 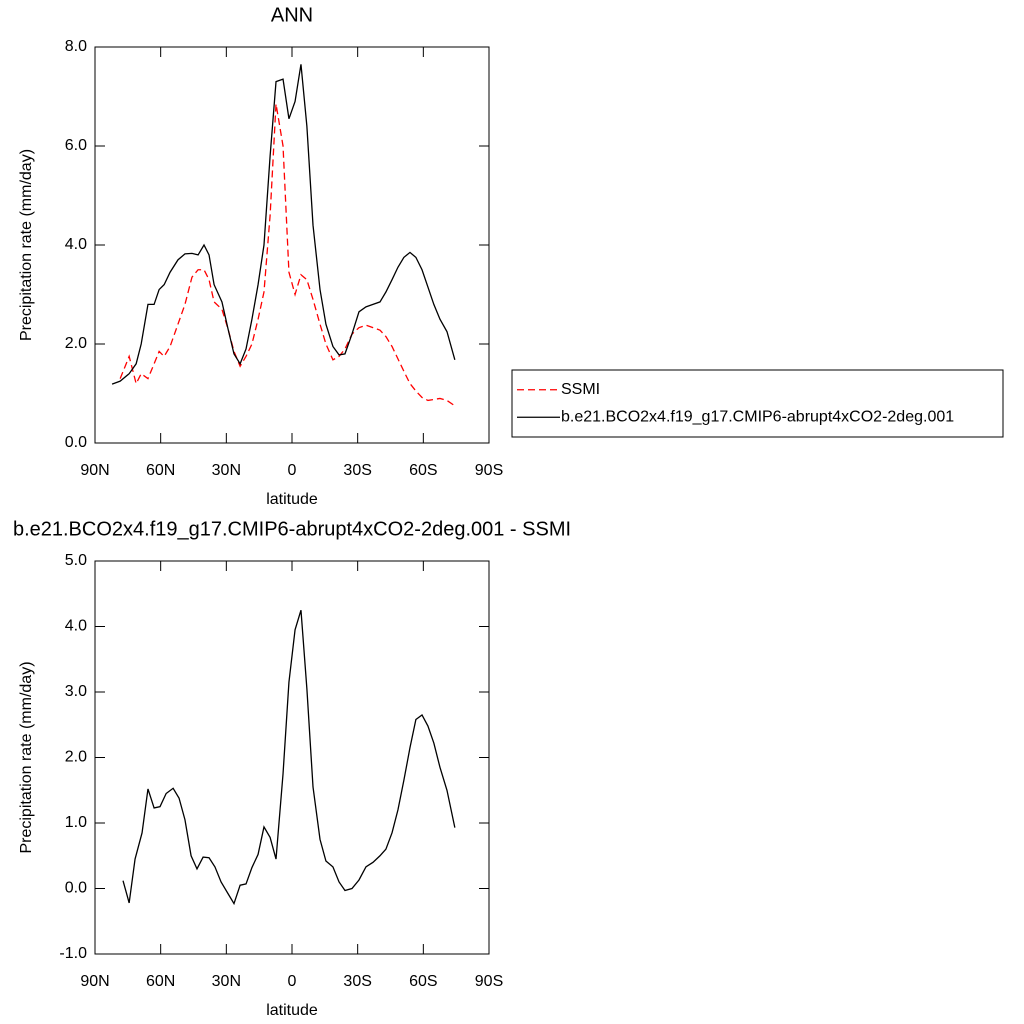 What do you see at coordinates (73, 953) in the screenshot?
I see `y-tick-label: -1.0` at bounding box center [73, 953].